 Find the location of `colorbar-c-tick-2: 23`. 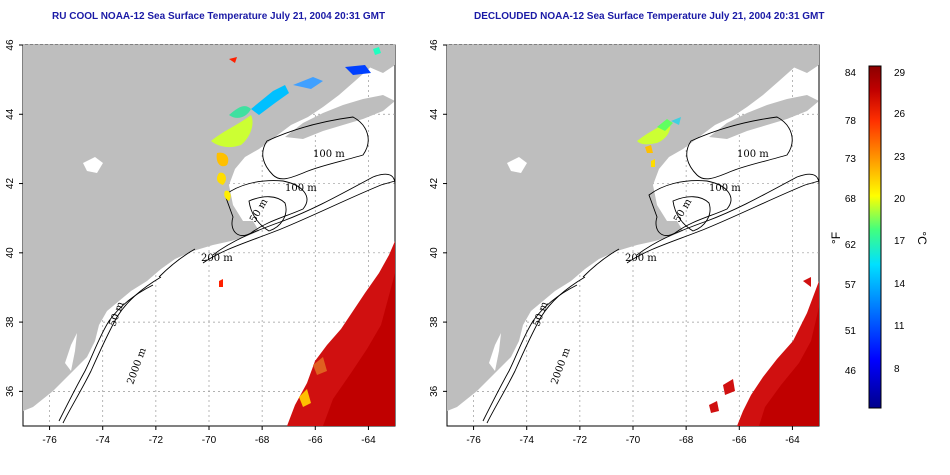

colorbar-c-tick-2: 23 is located at coordinates (900, 157).